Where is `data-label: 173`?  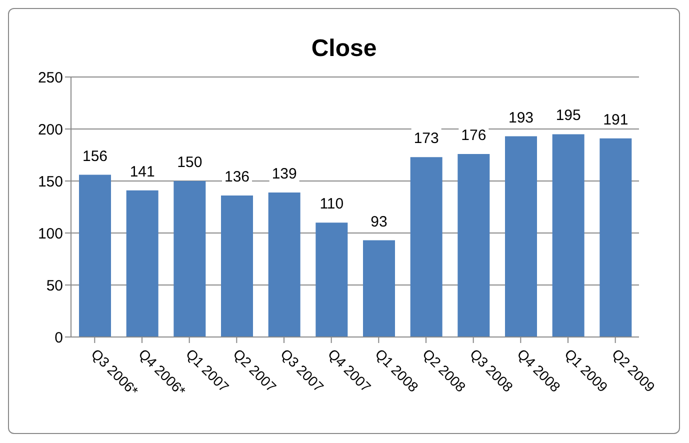
data-label: 173 is located at coordinates (426, 139).